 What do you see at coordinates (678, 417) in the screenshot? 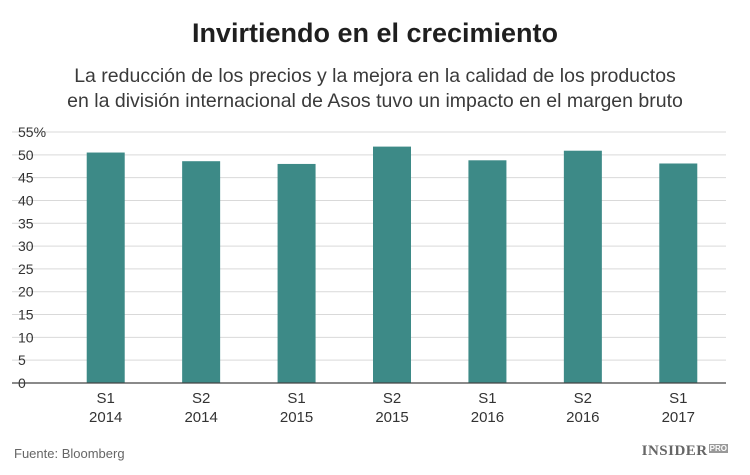
I see `x-tick-label: 2017` at bounding box center [678, 417].